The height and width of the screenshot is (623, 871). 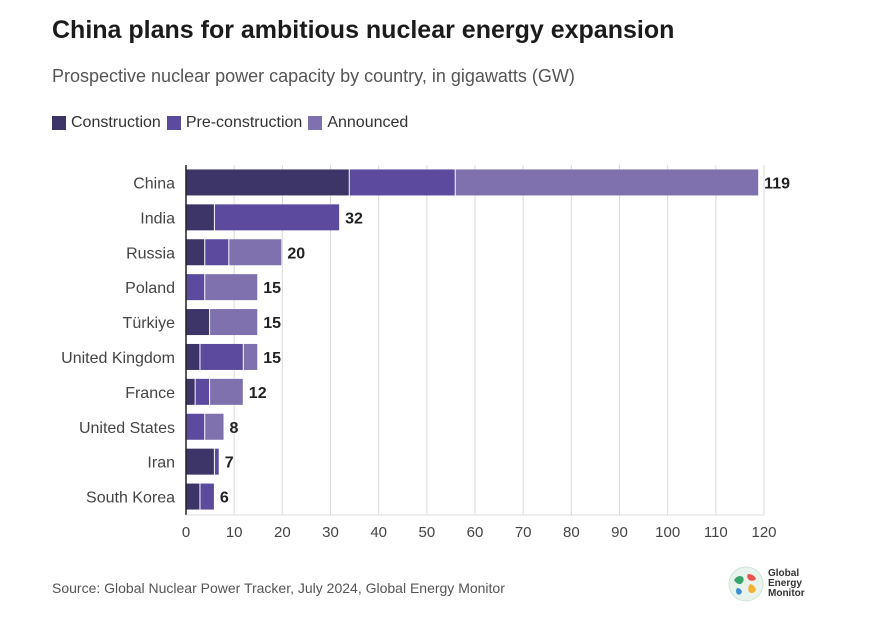 What do you see at coordinates (118, 358) in the screenshot?
I see `category-label-united-kingdom: United Kingdom` at bounding box center [118, 358].